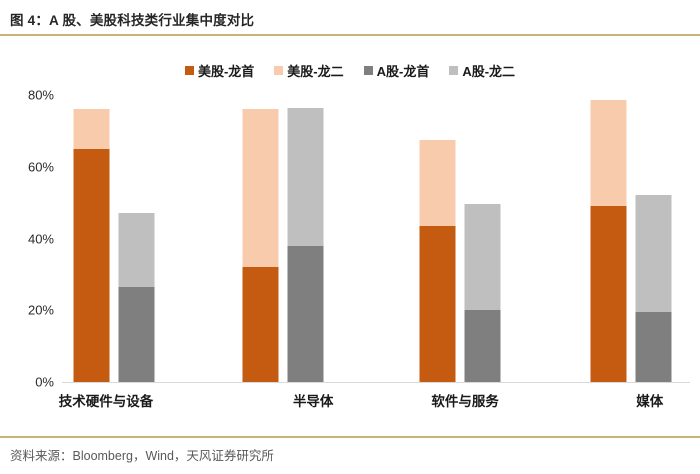 The height and width of the screenshot is (474, 700). I want to click on legend-item: A股-龙首, so click(396, 70).